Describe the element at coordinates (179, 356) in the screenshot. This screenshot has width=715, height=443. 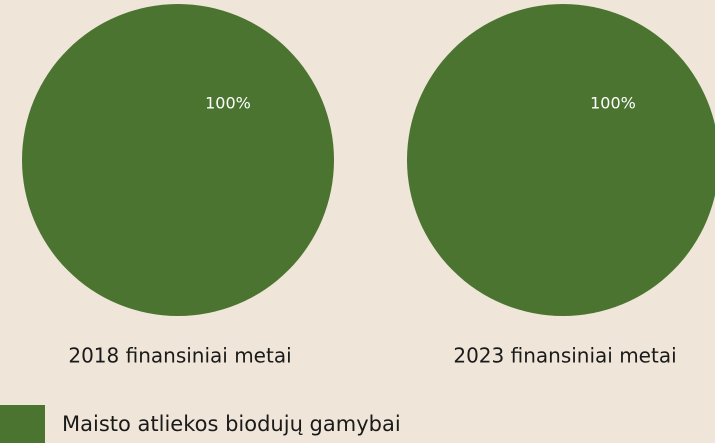
I see `pie-caption: 2018 finansiniai metai` at that location.